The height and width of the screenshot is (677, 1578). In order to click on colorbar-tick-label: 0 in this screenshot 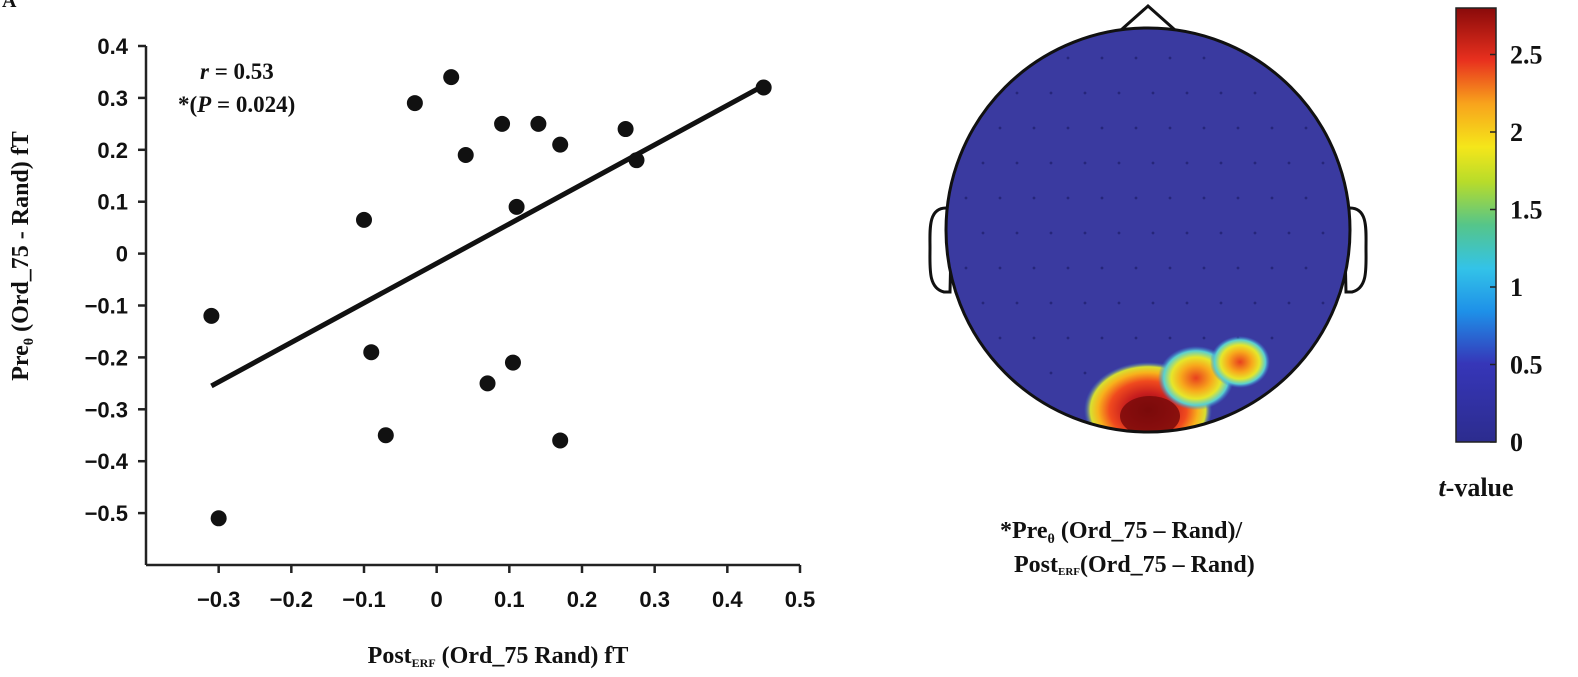, I will do `click(1516, 442)`.